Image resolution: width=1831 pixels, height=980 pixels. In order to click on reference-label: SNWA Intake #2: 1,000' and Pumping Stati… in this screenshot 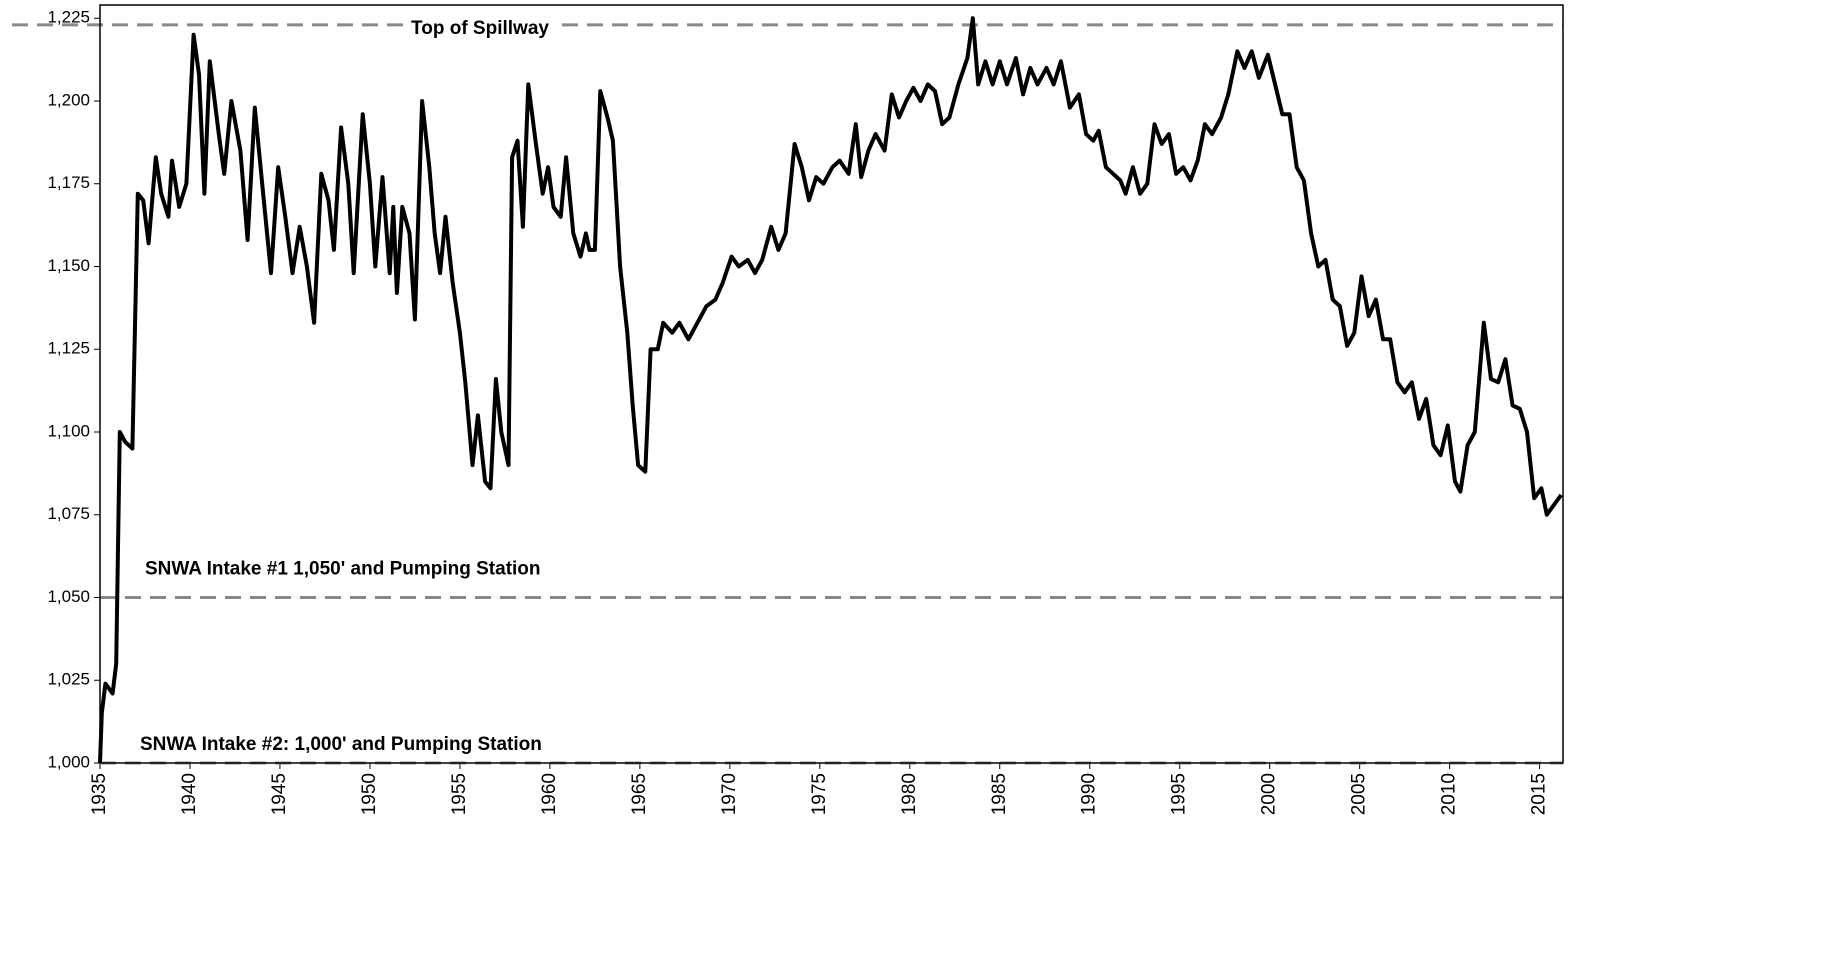, I will do `click(341, 744)`.